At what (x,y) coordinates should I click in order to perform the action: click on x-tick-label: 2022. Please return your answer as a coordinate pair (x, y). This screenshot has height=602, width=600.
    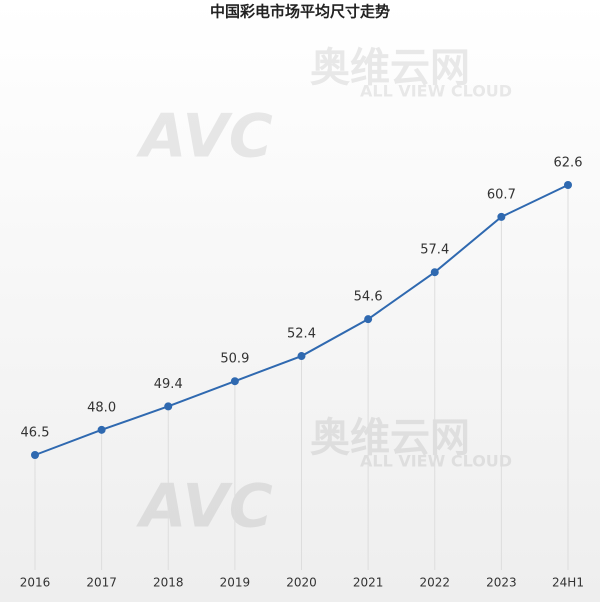
    Looking at the image, I should click on (434, 583).